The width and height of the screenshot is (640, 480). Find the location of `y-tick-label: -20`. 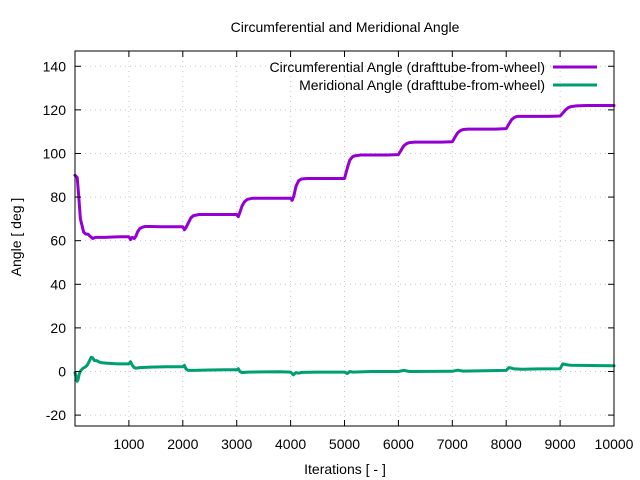

y-tick-label: -20 is located at coordinates (56, 415).